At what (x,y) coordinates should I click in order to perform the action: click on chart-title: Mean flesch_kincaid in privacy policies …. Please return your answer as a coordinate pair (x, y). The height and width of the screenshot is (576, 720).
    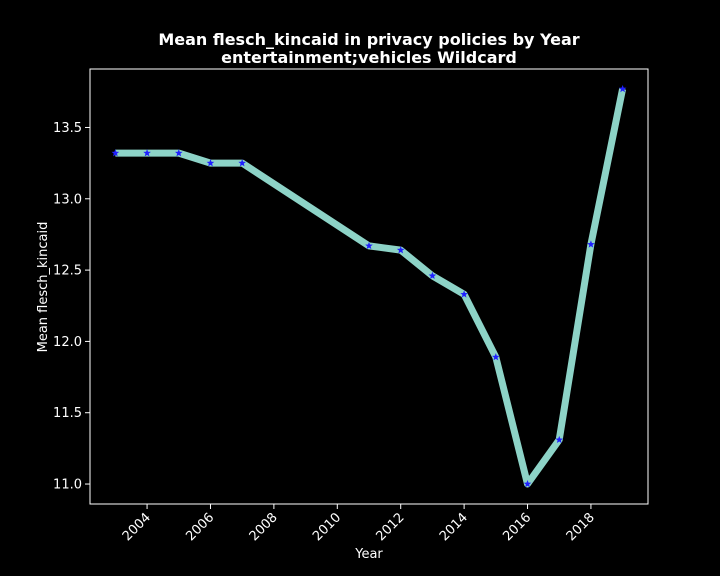
    Looking at the image, I should click on (368, 39).